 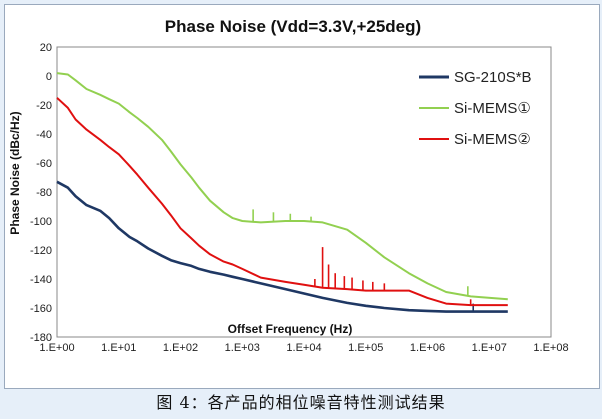 I want to click on x-tick-label: 1.E+03, so click(x=242, y=348).